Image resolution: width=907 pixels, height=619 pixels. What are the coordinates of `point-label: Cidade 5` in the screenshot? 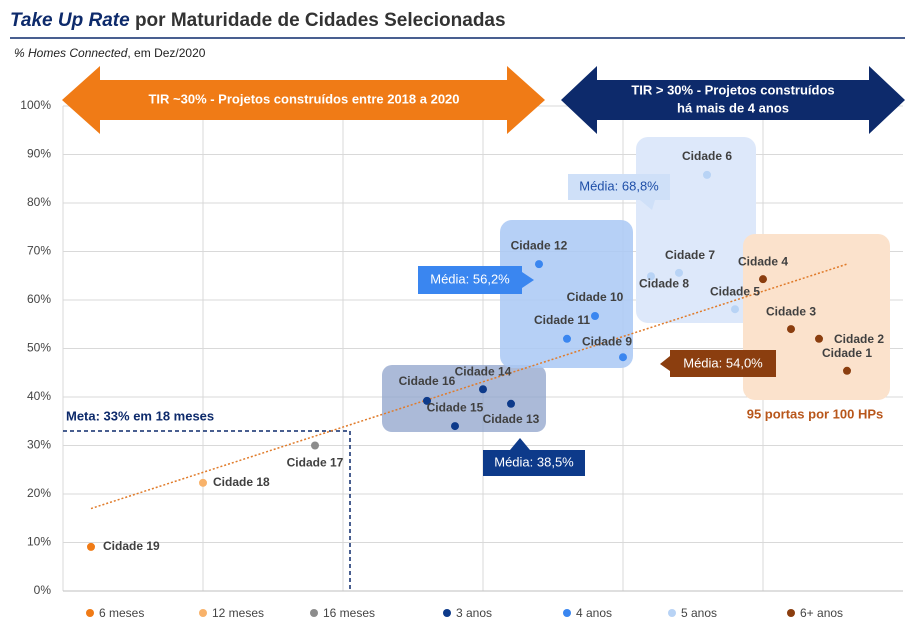 It's located at (735, 291).